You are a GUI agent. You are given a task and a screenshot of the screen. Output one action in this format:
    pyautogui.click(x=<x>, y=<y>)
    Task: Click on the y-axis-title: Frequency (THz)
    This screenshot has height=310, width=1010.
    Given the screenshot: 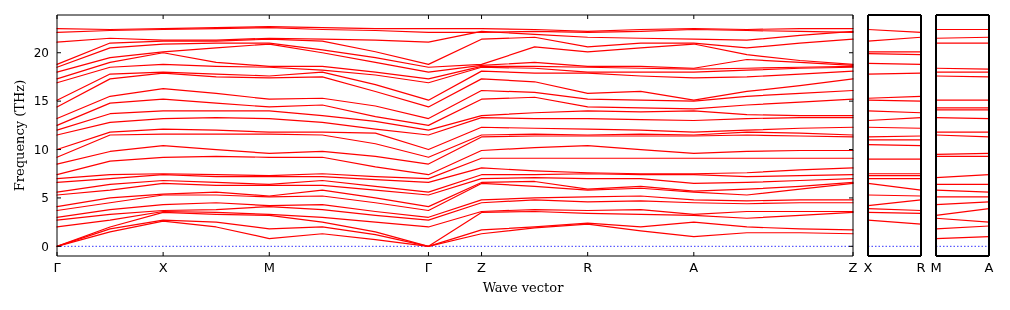 What is the action you would take?
    pyautogui.click(x=19, y=135)
    